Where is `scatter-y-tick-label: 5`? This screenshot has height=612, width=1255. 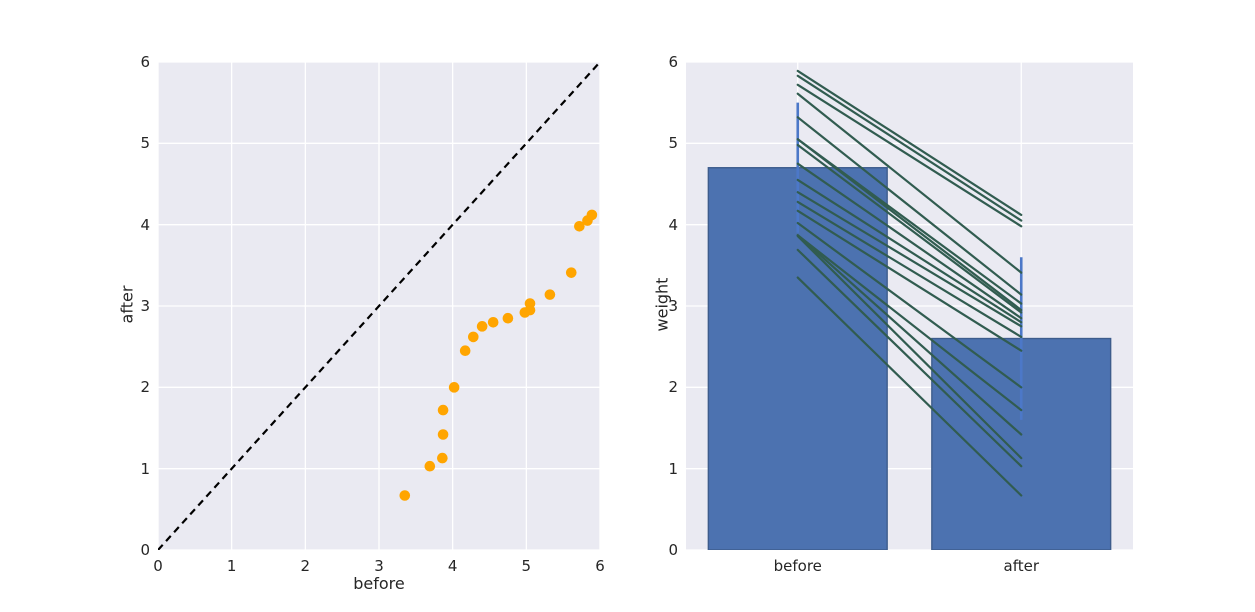
scatter-y-tick-label: 5 is located at coordinates (145, 143).